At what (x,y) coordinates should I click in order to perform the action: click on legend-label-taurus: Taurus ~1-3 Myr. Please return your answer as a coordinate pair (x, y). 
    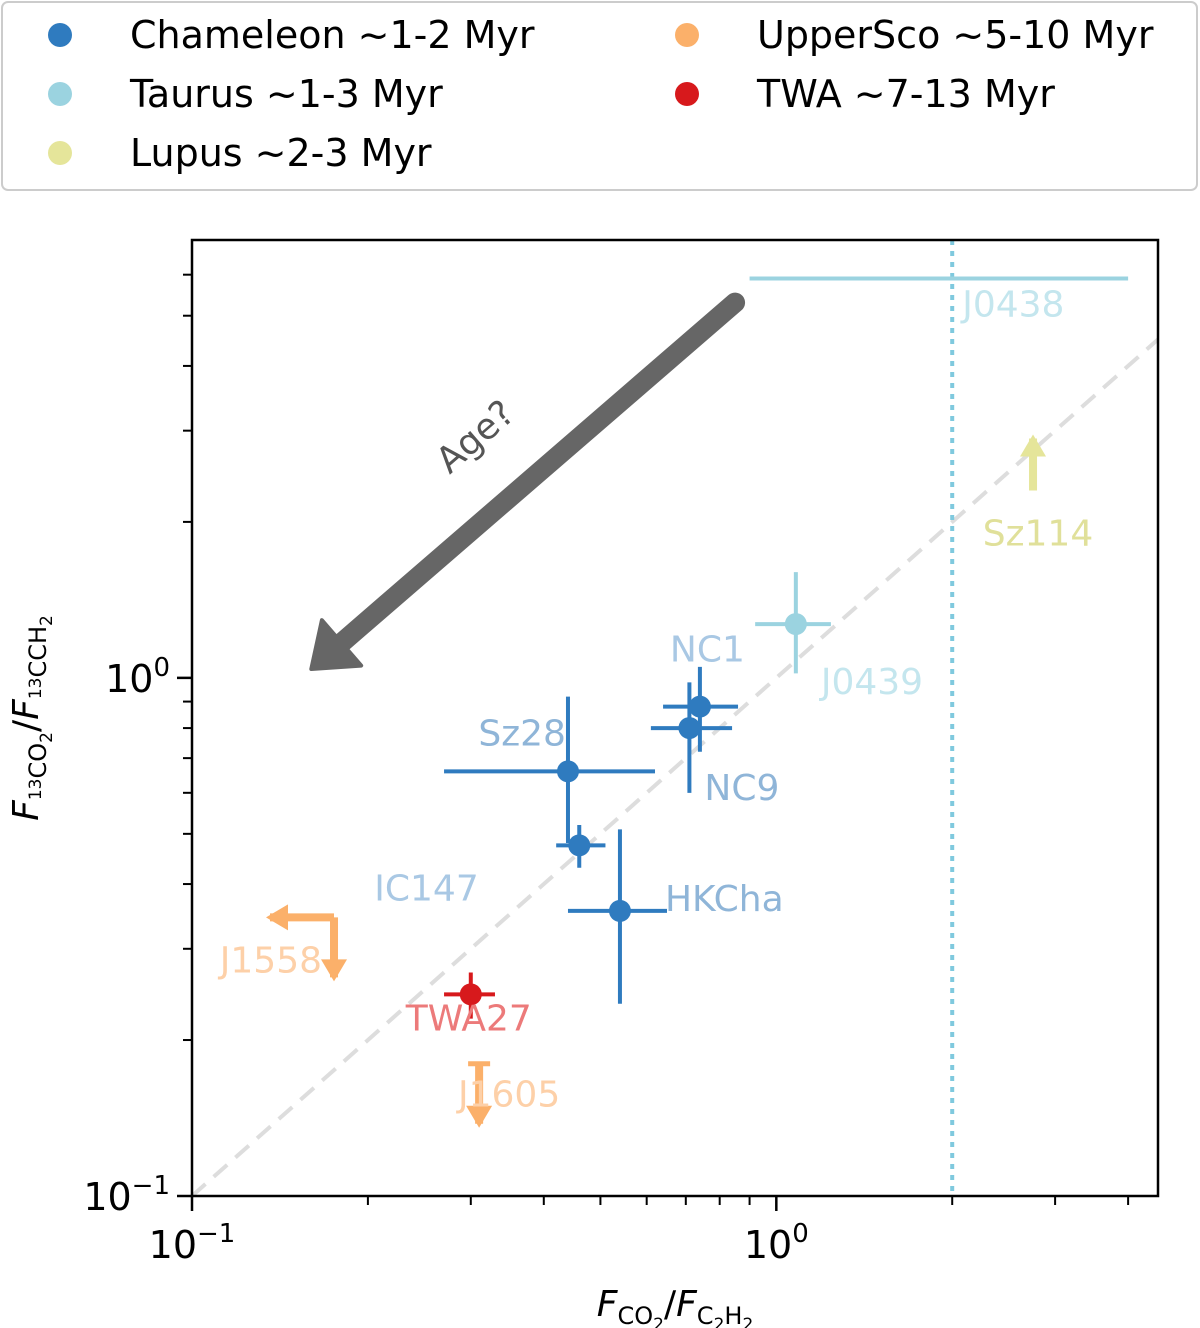
    Looking at the image, I should click on (286, 94).